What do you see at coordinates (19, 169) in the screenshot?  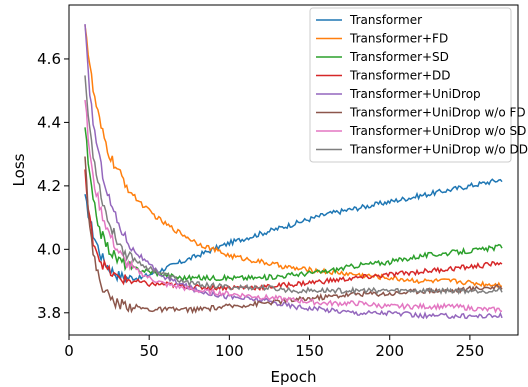 I see `y-axis-label: Loss` at bounding box center [19, 169].